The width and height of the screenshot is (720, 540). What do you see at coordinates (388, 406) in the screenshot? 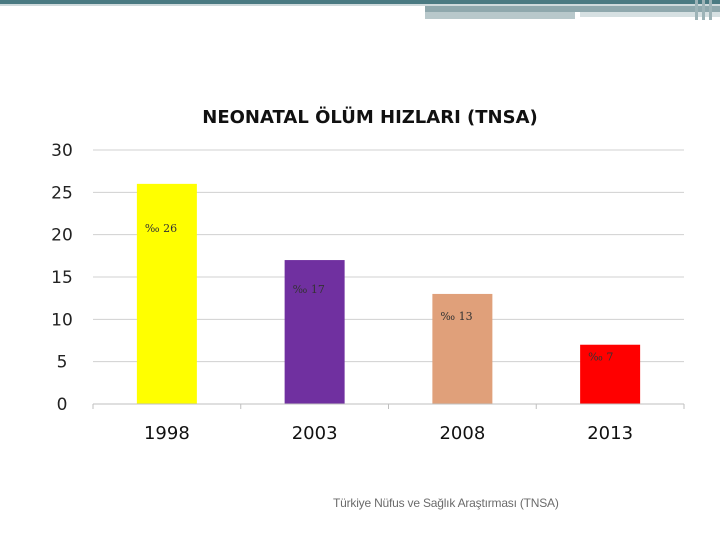
I see `x-axis` at bounding box center [388, 406].